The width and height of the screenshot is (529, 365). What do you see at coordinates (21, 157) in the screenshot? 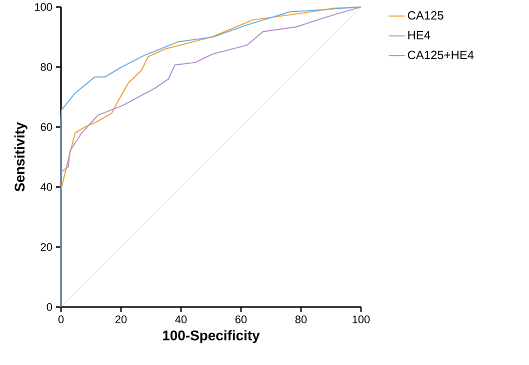
I see `y-axis-title: Sensitivity` at bounding box center [21, 157].